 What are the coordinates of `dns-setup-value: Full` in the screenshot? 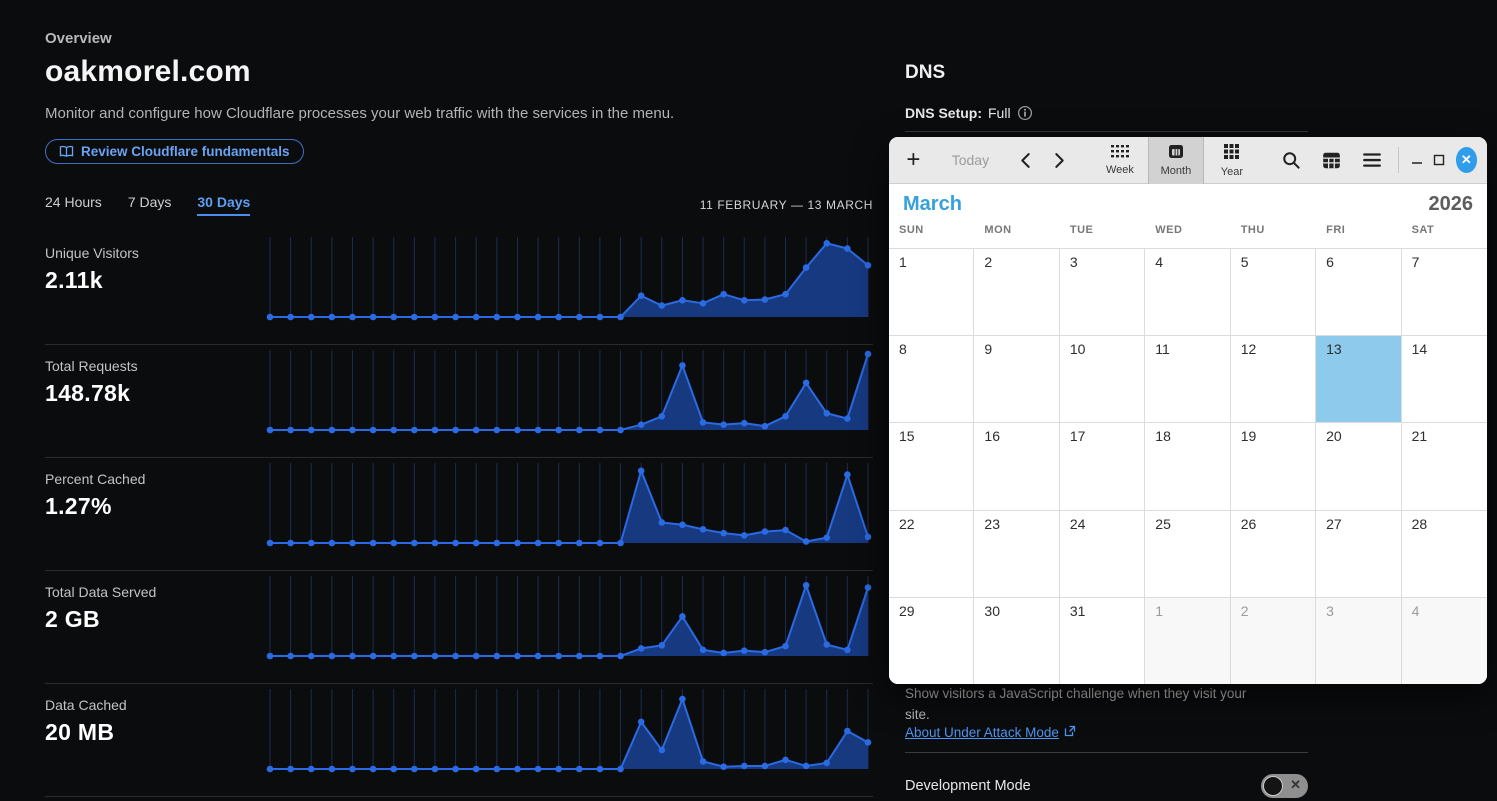 It's located at (999, 113).